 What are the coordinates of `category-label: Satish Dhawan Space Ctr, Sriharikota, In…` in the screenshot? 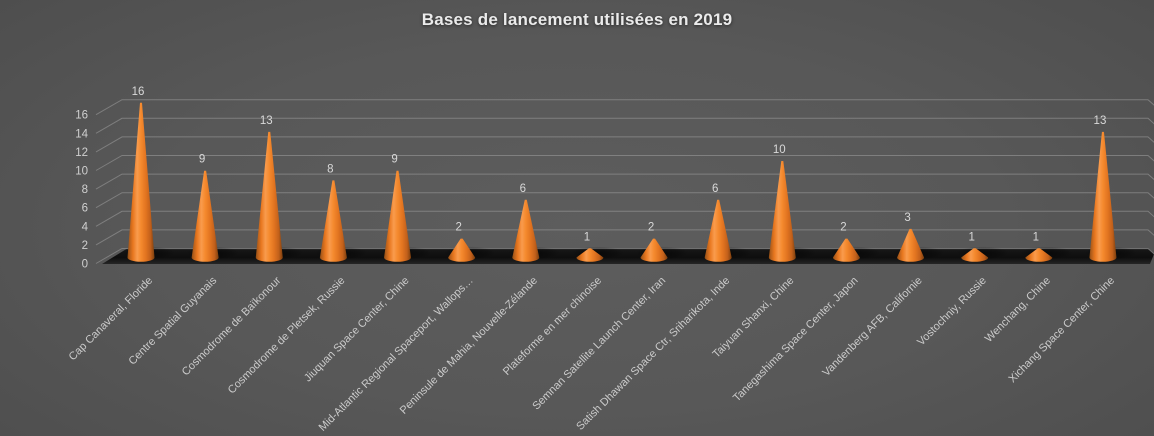 It's located at (653, 354).